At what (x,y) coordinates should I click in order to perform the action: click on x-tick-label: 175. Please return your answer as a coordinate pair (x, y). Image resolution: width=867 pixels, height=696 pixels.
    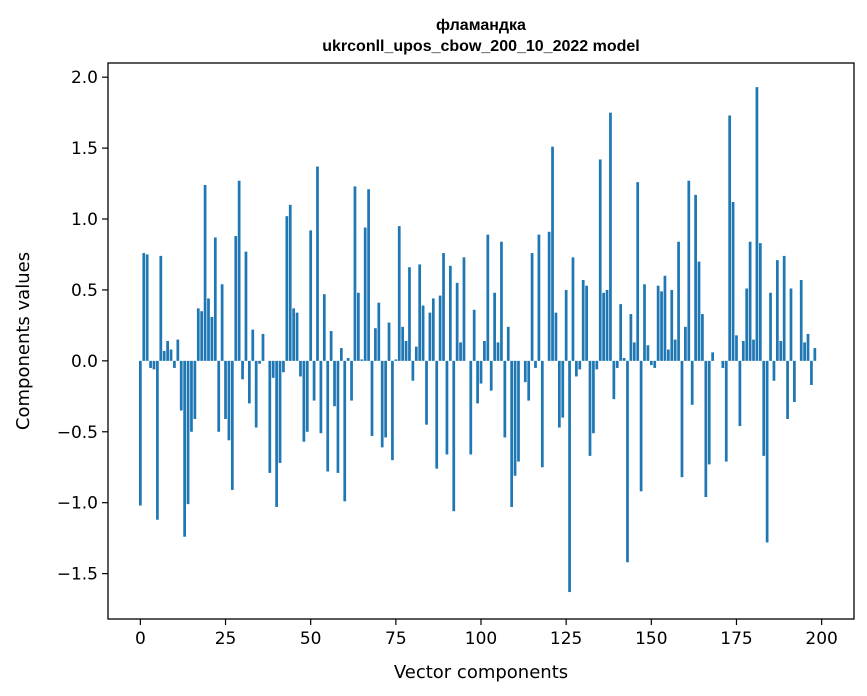
    Looking at the image, I should click on (736, 639).